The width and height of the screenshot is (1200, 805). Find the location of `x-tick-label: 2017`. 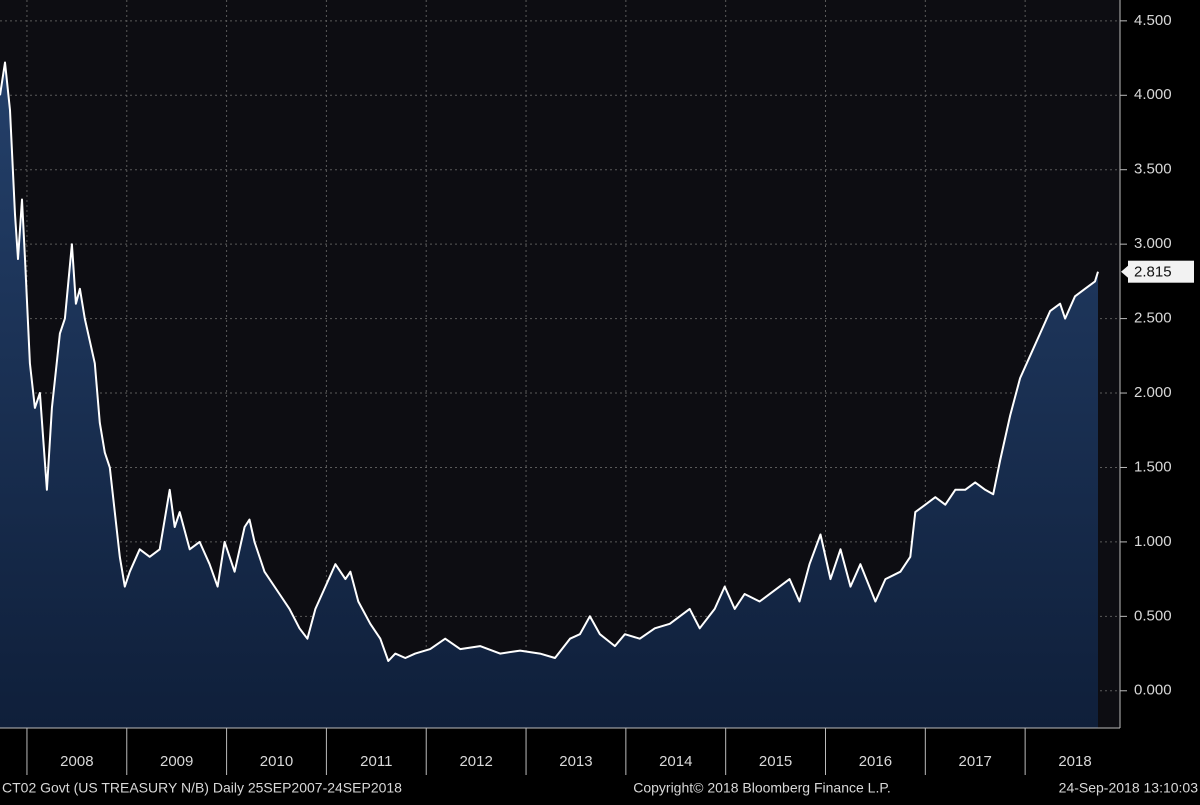

x-tick-label: 2017 is located at coordinates (975, 761).